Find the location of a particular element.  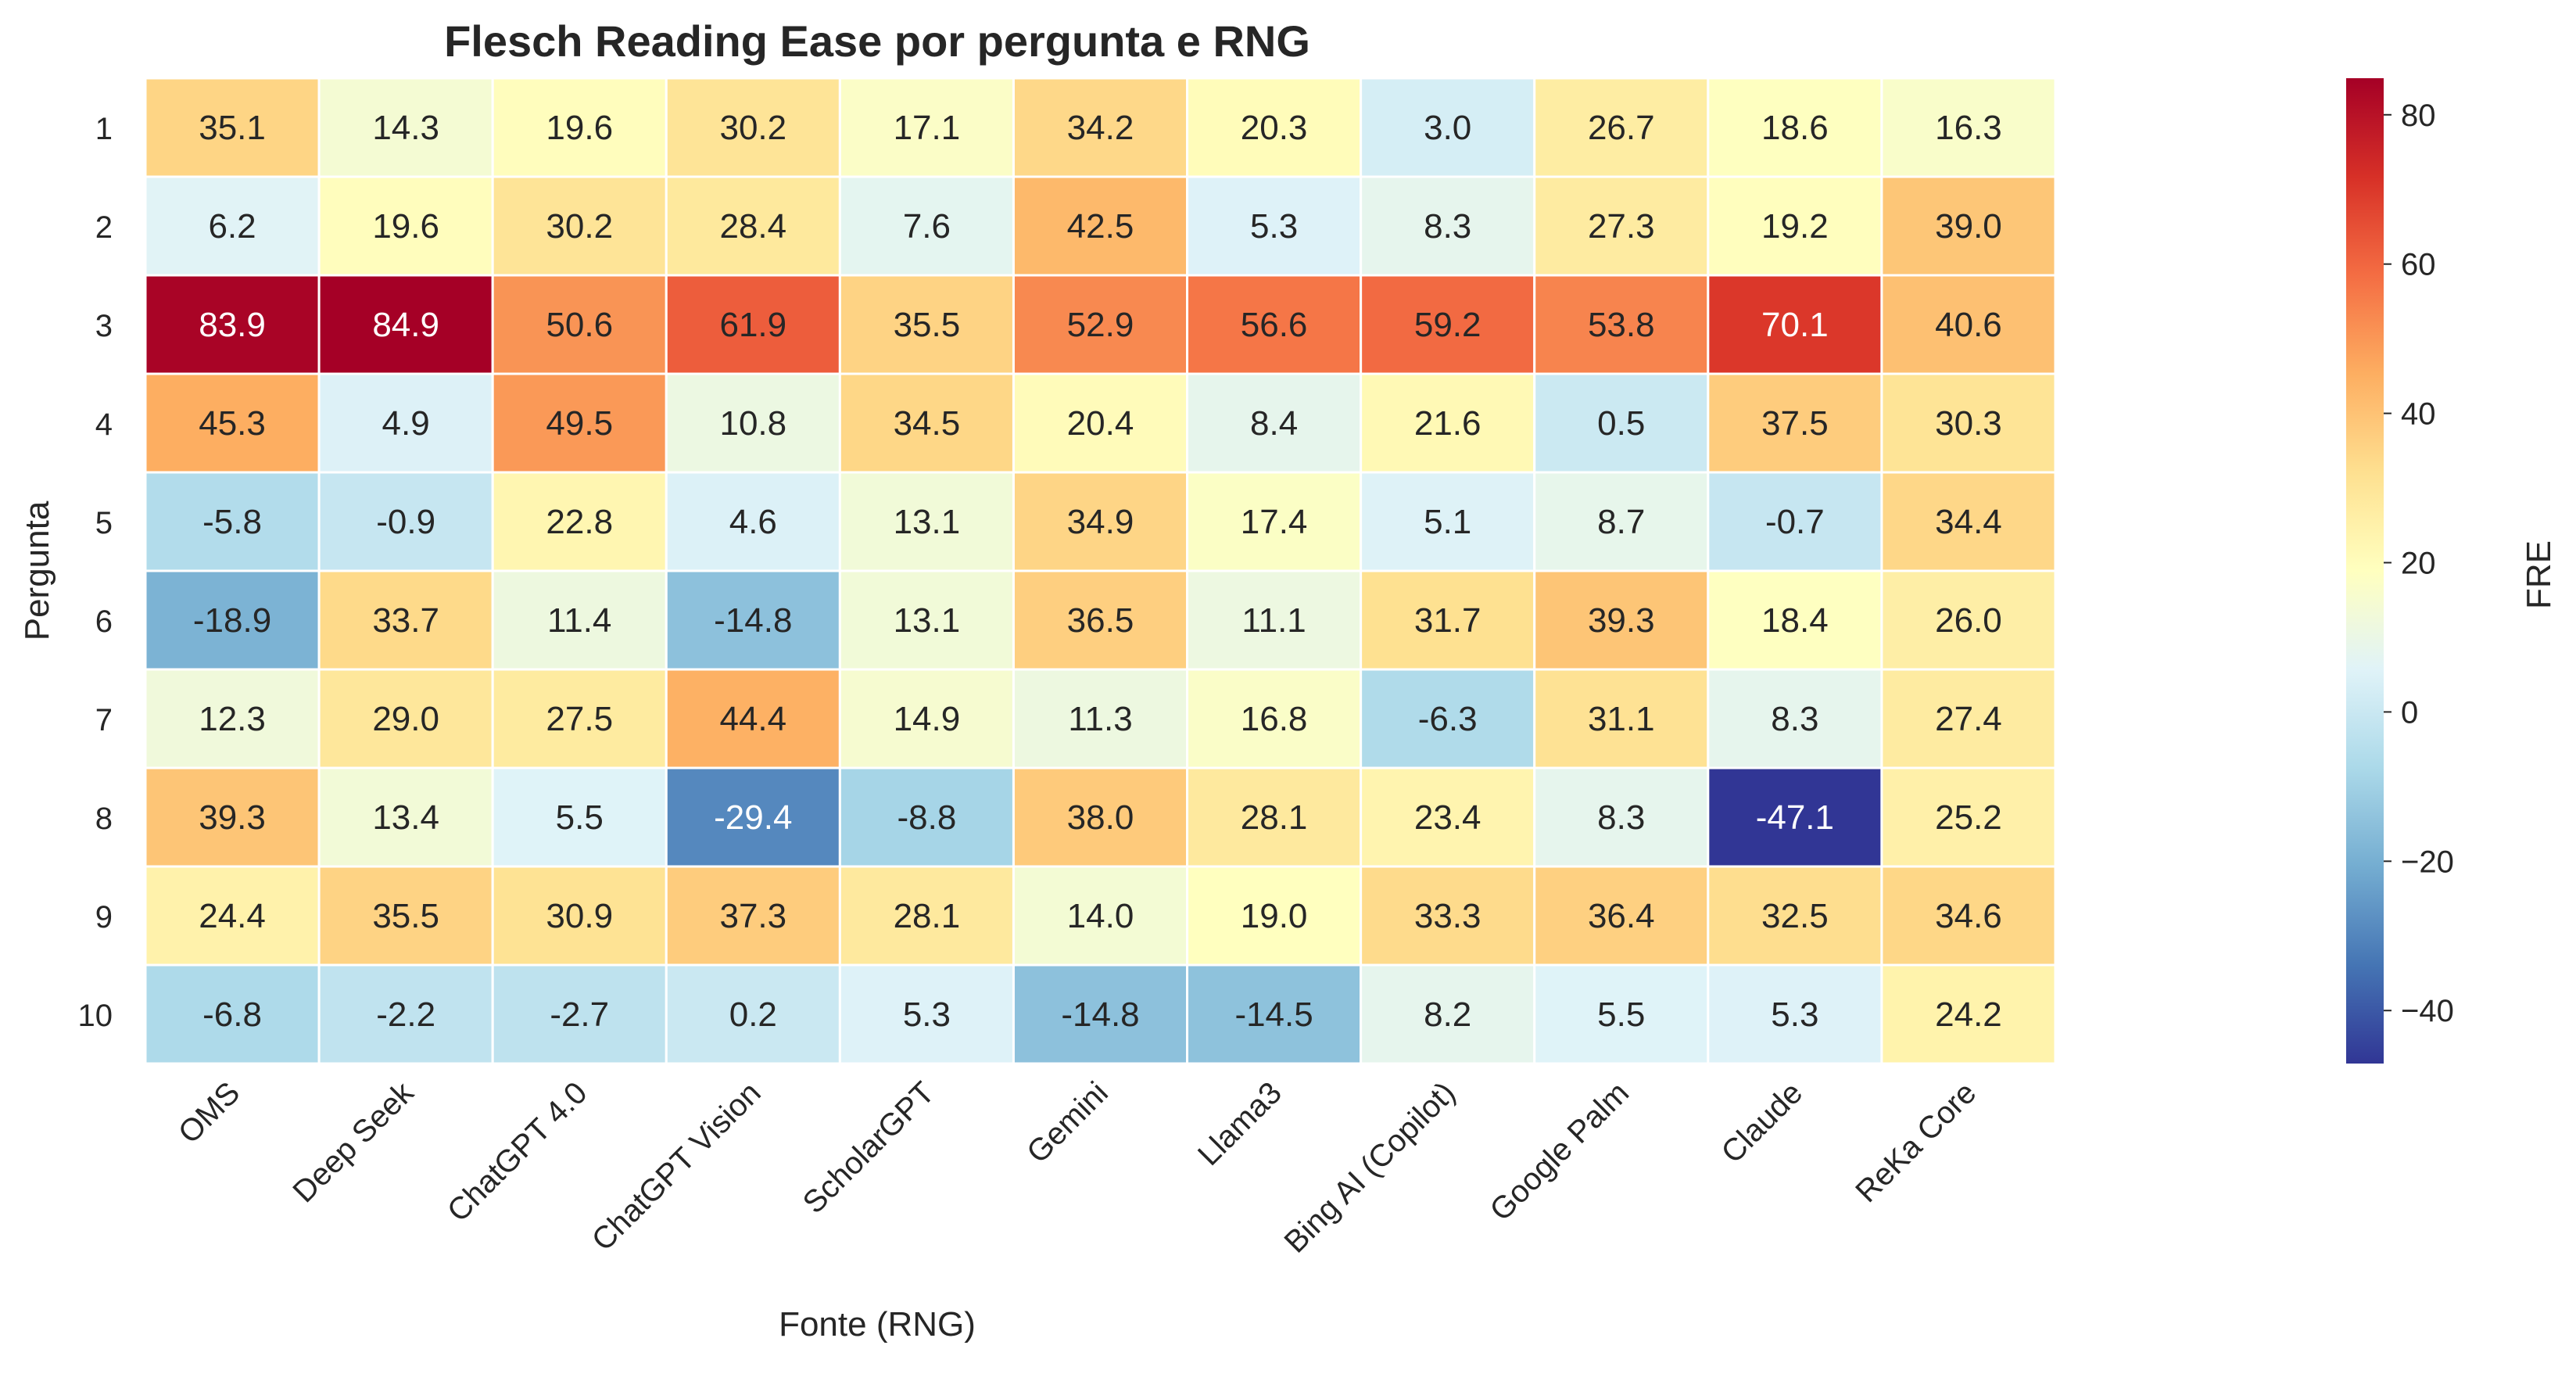

cell-value-label: 8.7 is located at coordinates (1621, 522).